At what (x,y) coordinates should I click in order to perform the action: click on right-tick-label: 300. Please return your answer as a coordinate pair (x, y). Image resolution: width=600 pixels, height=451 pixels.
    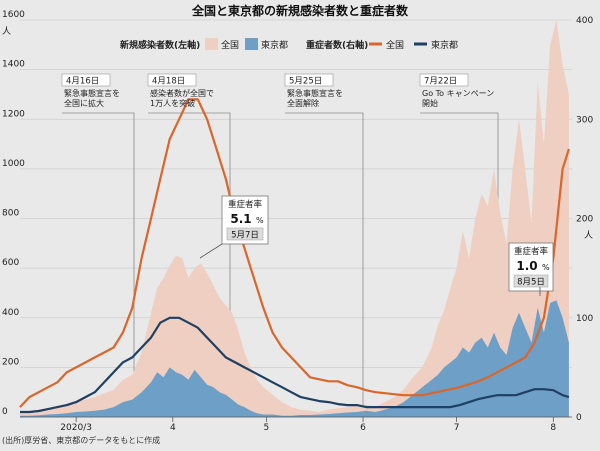
    Looking at the image, I should click on (584, 120).